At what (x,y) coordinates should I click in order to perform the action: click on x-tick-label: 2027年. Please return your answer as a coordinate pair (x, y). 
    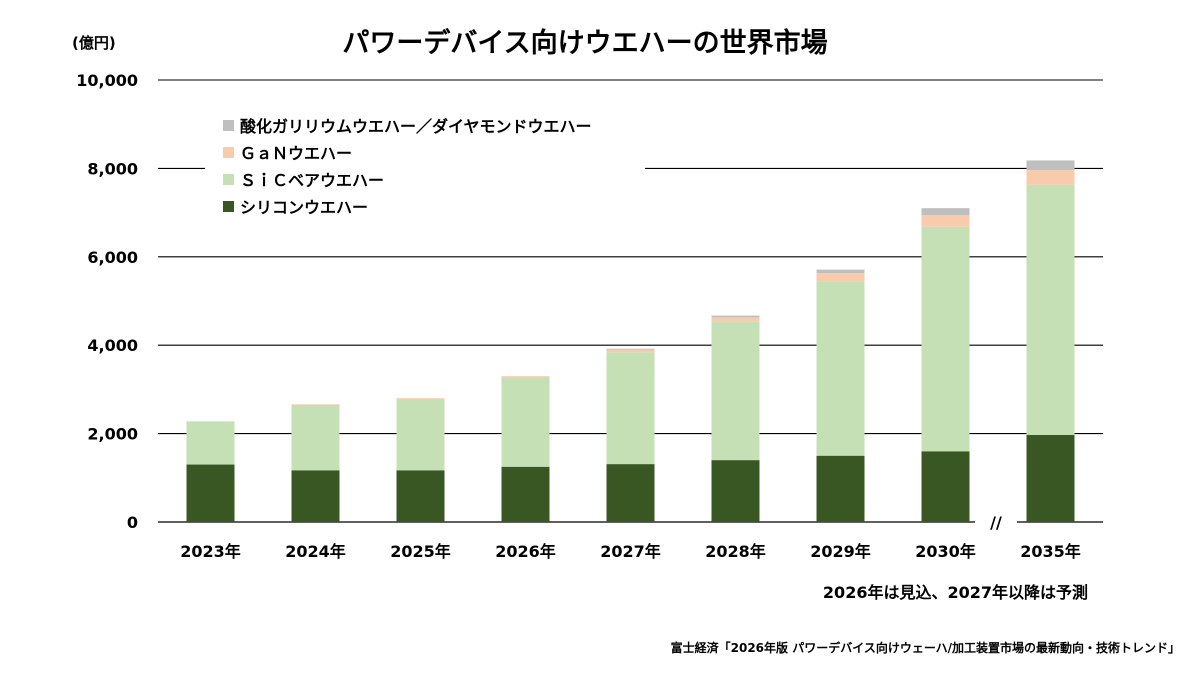
    Looking at the image, I should click on (630, 551).